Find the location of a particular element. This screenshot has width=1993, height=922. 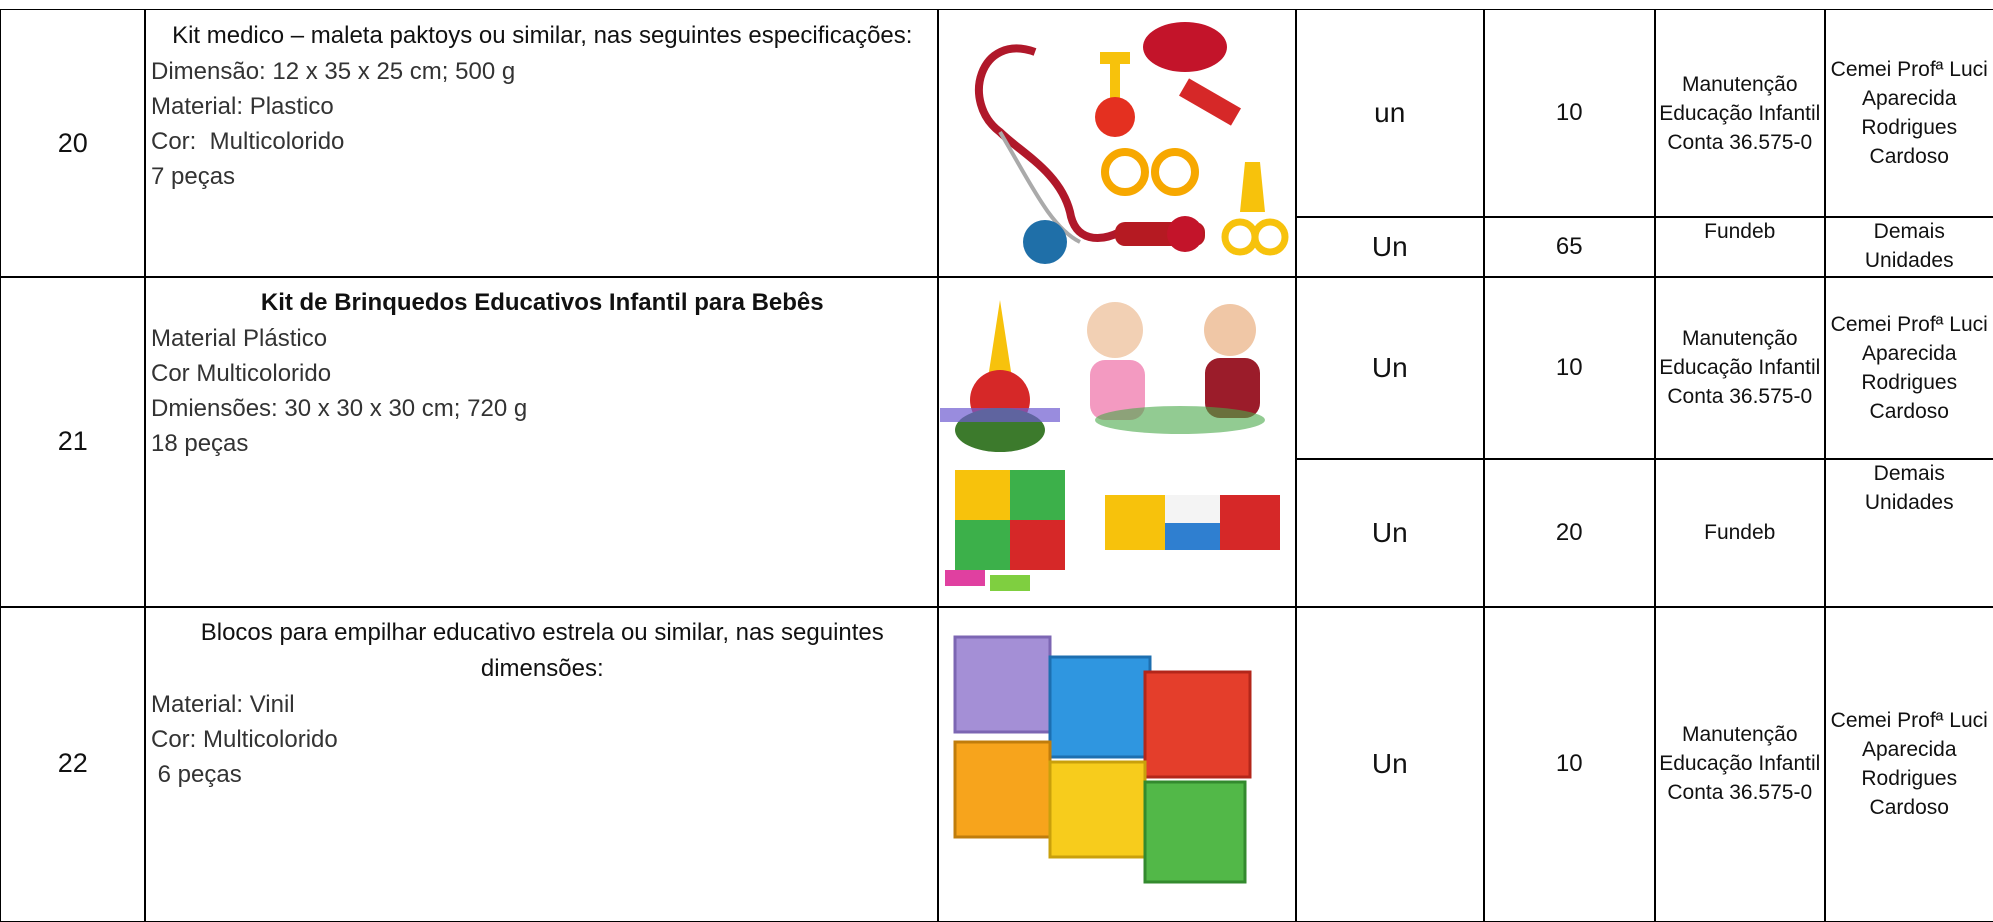

description-line: Material Plástico is located at coordinates (239, 338).